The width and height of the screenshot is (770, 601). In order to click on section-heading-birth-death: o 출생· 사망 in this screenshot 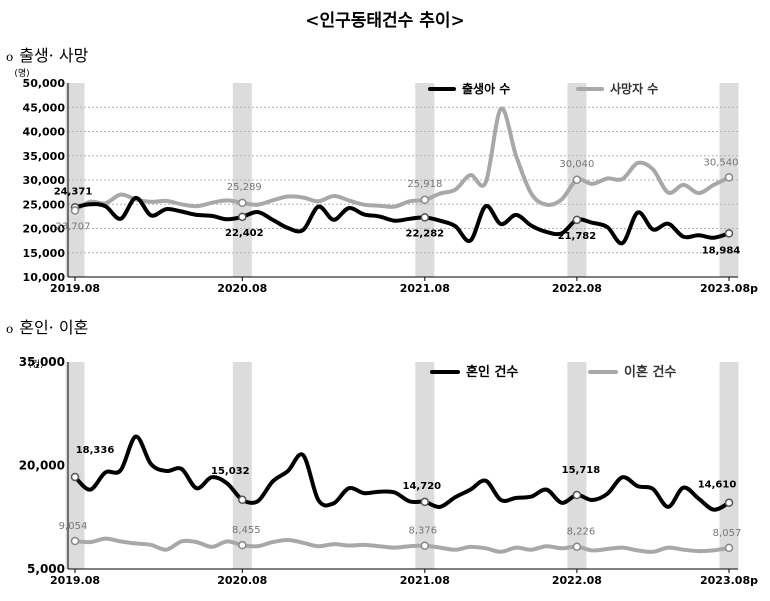, I will do `click(47, 54)`.